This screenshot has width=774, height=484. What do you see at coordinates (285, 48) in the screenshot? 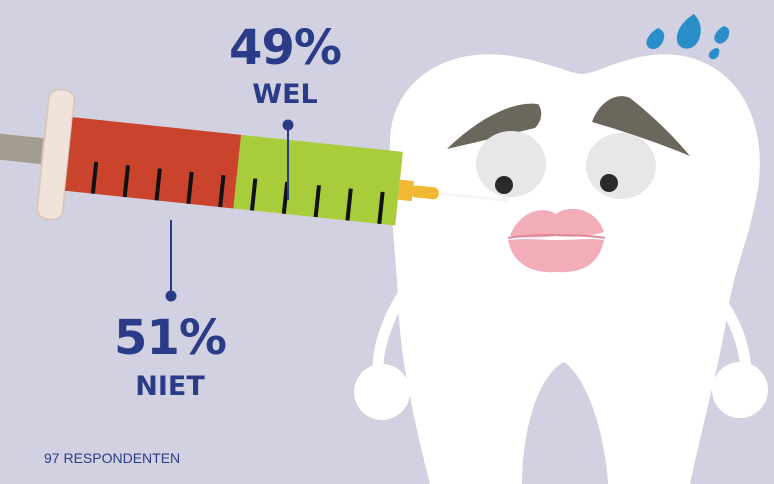
I see `value-label-wel: 49%` at bounding box center [285, 48].